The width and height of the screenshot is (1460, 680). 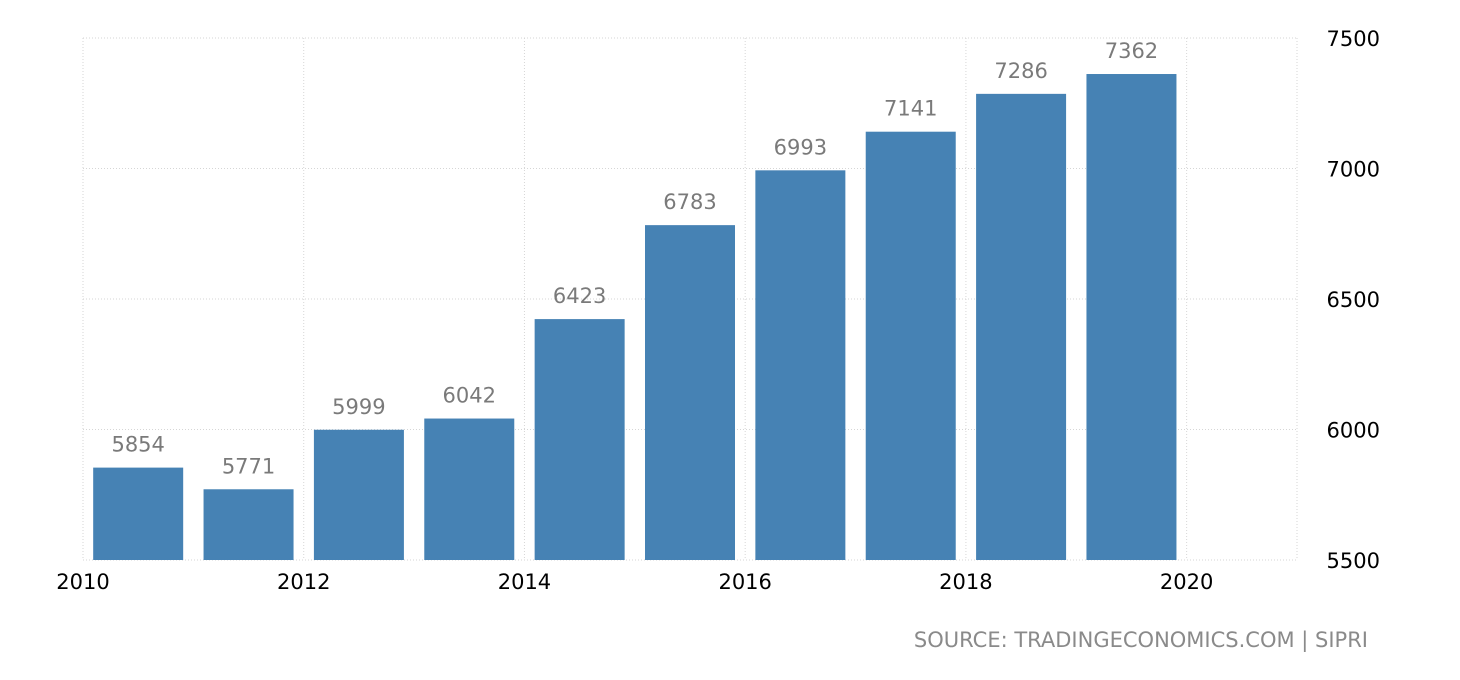 What do you see at coordinates (1353, 561) in the screenshot?
I see `y-tick-label: 5500` at bounding box center [1353, 561].